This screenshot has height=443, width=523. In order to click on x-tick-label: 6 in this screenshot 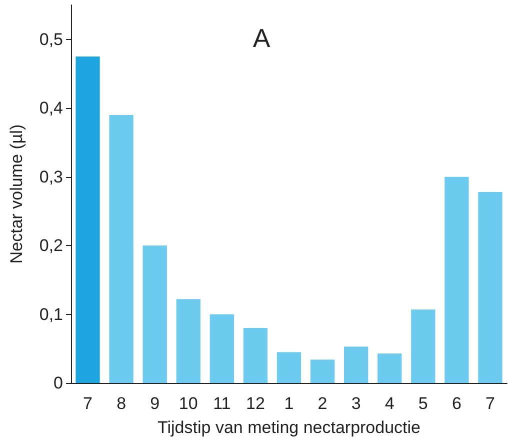, I will do `click(457, 403)`.